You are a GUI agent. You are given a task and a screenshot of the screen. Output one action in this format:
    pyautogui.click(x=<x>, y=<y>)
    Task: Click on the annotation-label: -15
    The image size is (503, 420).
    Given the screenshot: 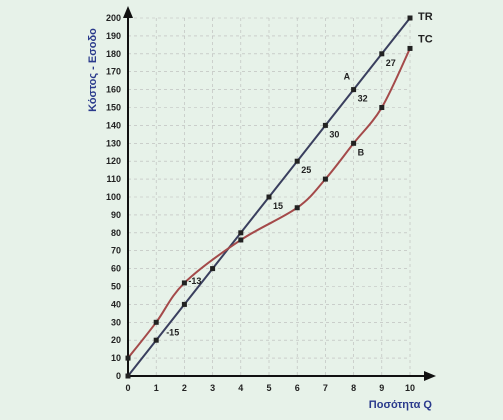 What is the action you would take?
    pyautogui.click(x=172, y=332)
    